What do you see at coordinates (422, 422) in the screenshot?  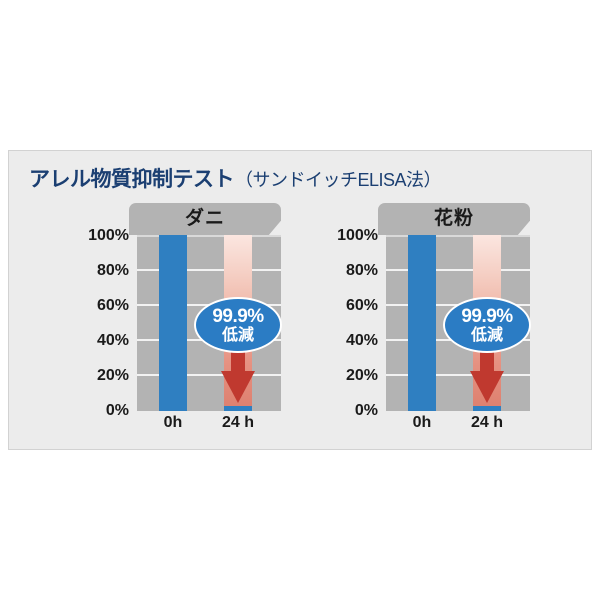 I see `x-tick-0h-kafun: 0h` at bounding box center [422, 422].